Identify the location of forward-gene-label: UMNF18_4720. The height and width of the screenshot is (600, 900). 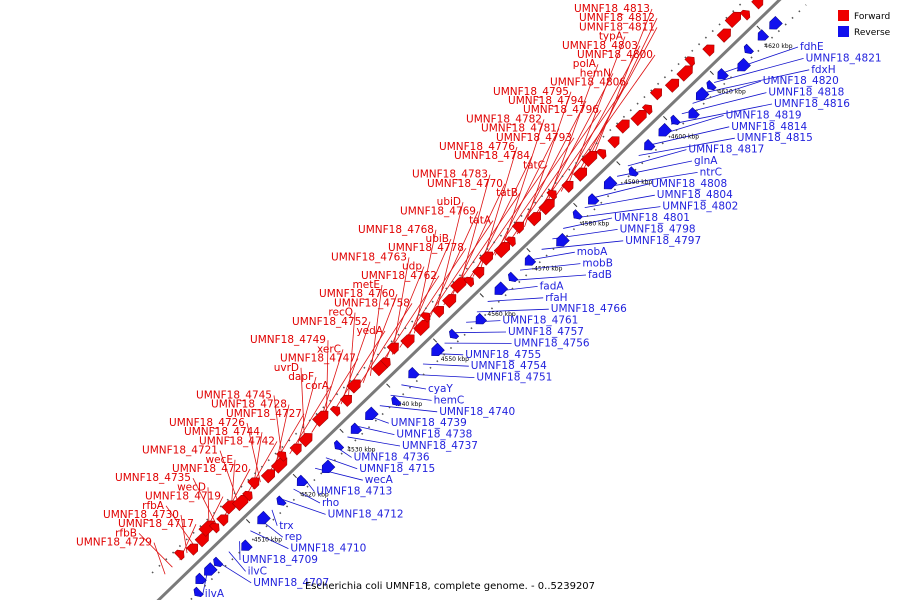
(210, 469).